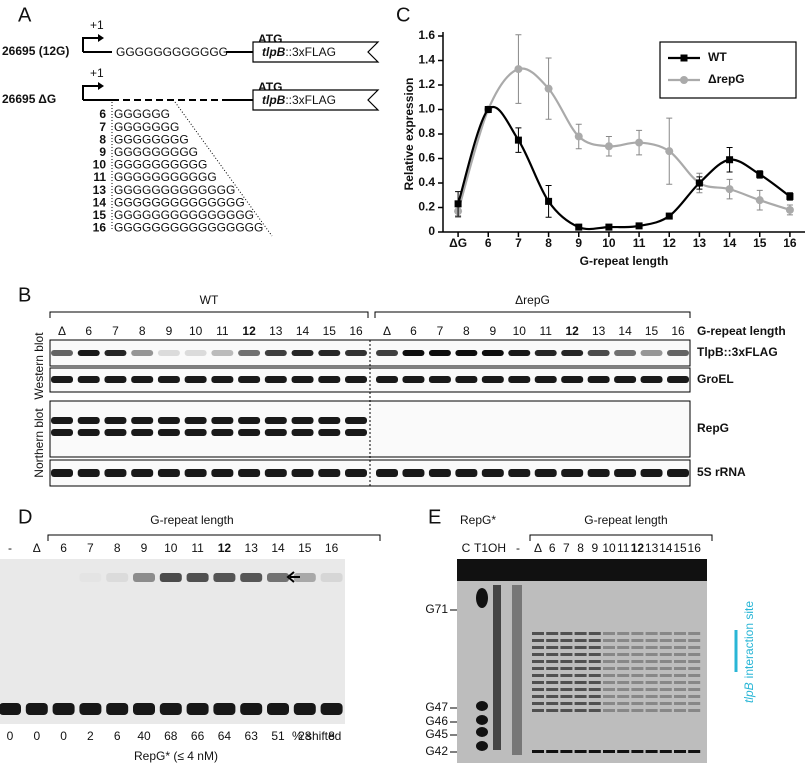  I want to click on size-marker: G42, so click(436, 751).